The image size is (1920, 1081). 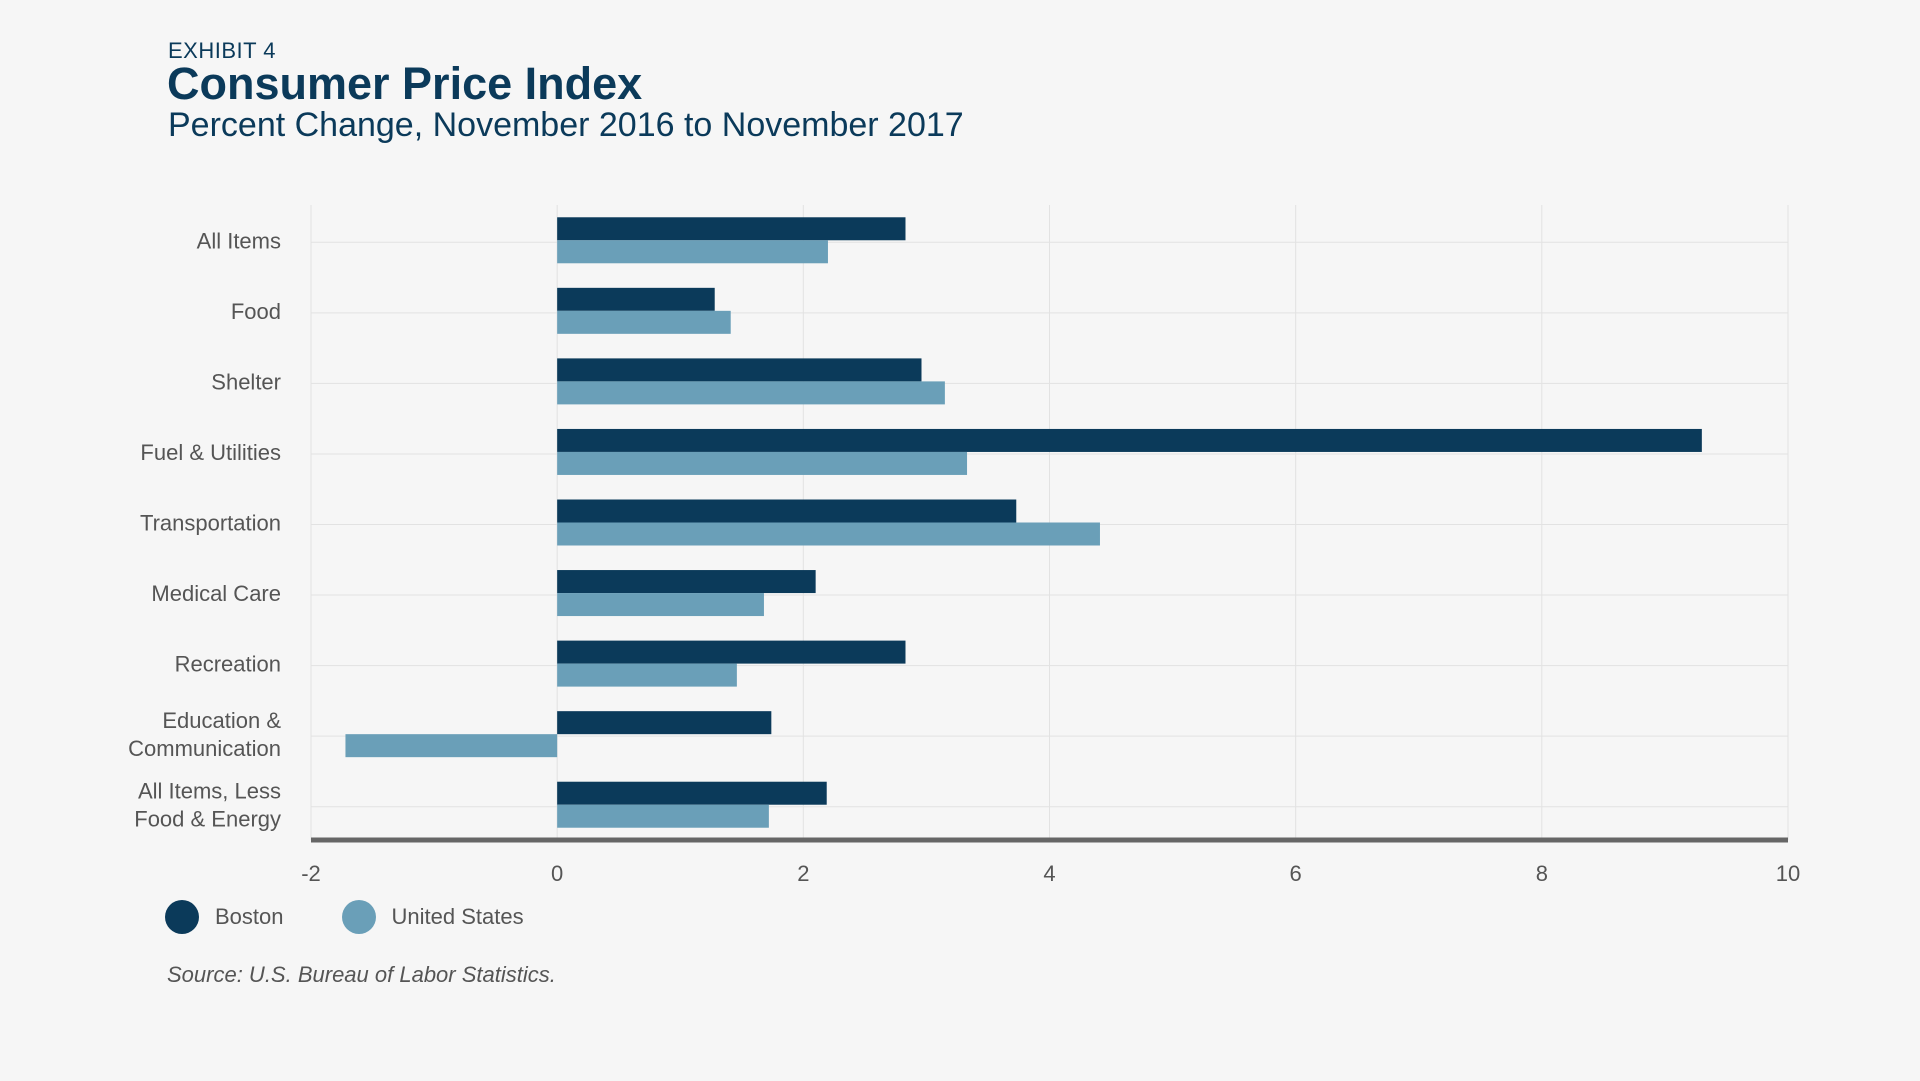 I want to click on category-label: Medical Care, so click(x=216, y=593).